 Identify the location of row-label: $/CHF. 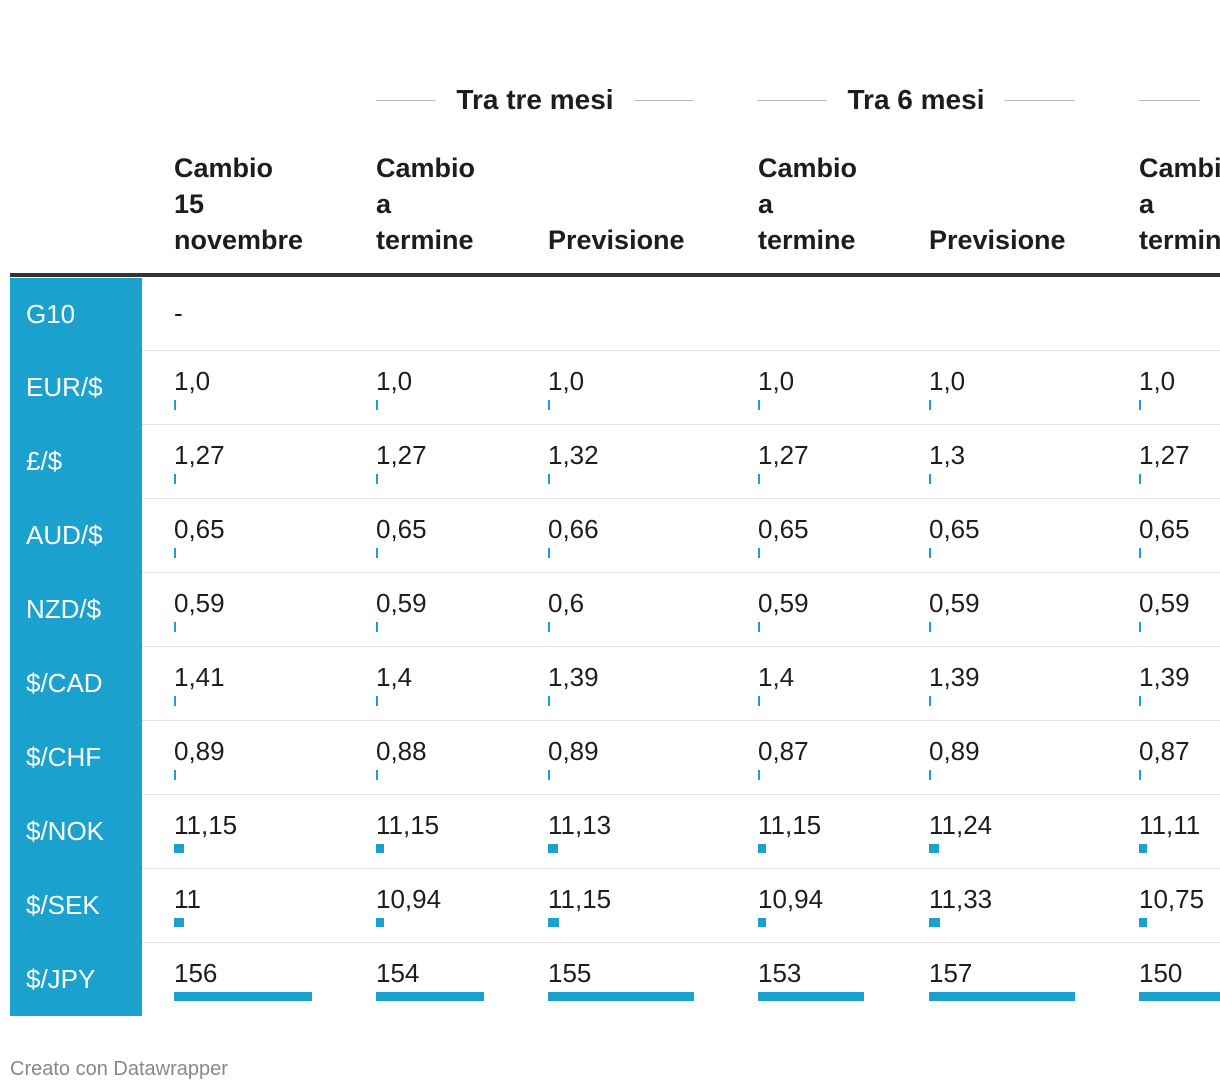
(76, 757).